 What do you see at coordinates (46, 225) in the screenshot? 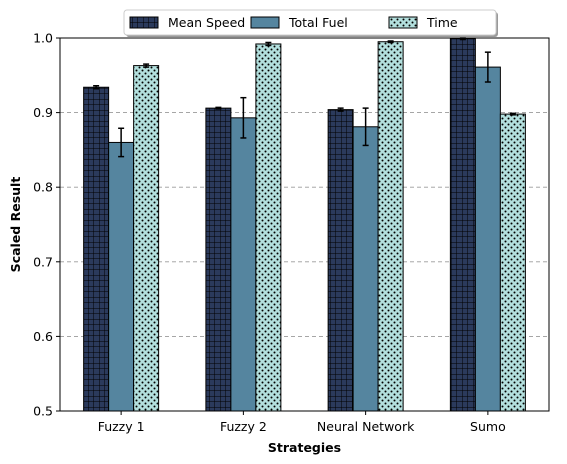
I see `y-axis: 0.5 0.6 0.7 0.8 0.9 1.0` at bounding box center [46, 225].